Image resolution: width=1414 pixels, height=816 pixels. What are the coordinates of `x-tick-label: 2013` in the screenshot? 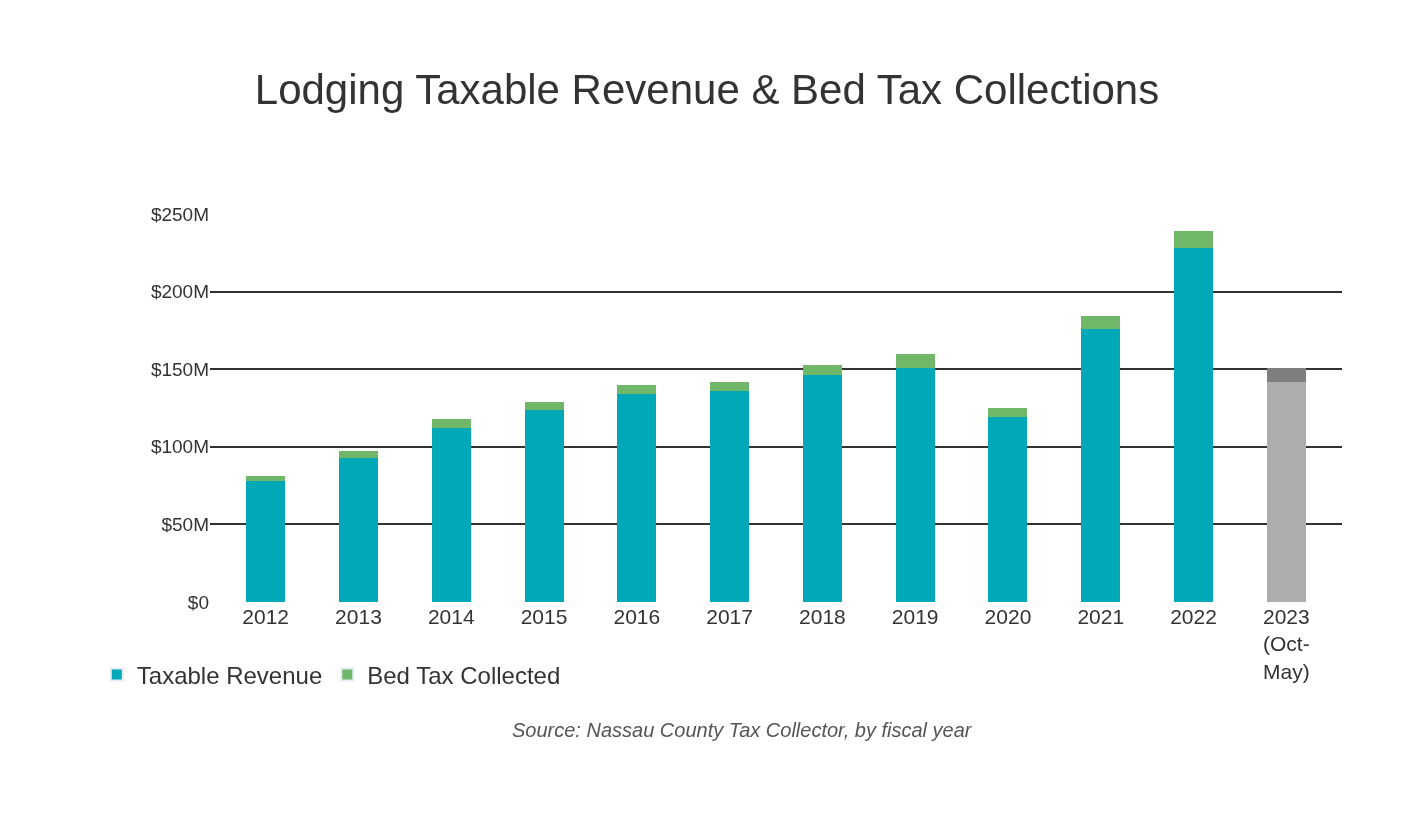 It's located at (358, 616).